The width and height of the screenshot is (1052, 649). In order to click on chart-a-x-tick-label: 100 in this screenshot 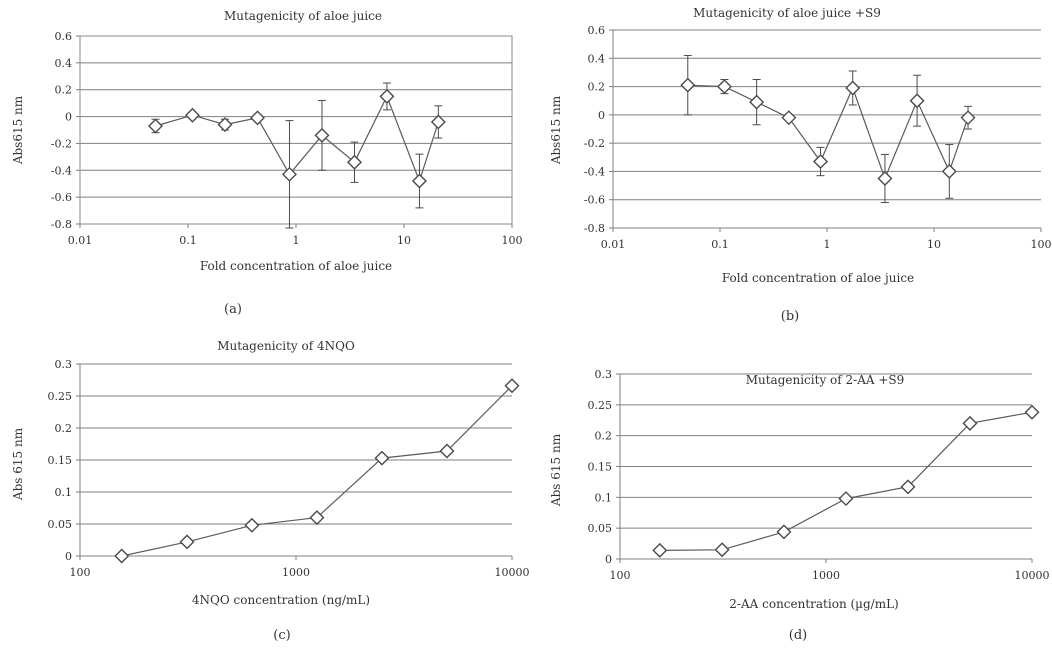, I will do `click(512, 240)`.